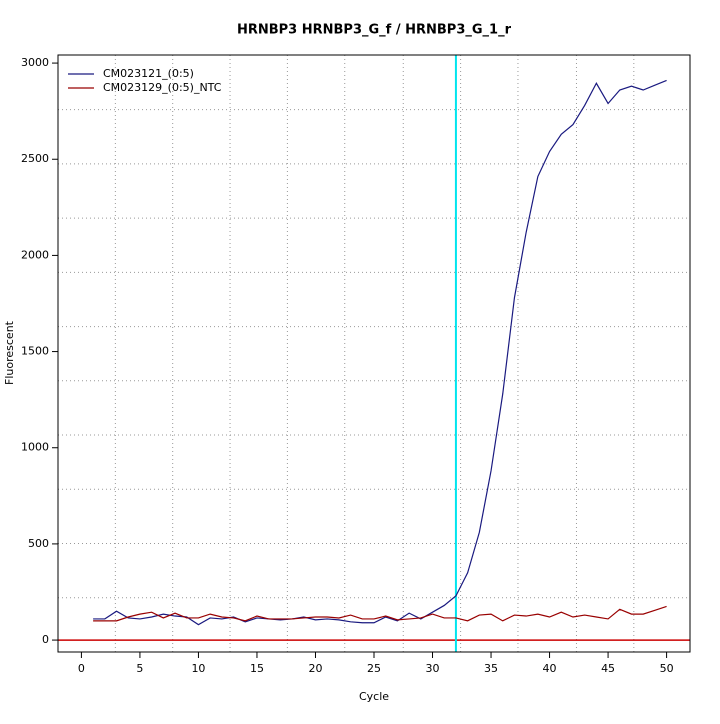 Image resolution: width=720 pixels, height=724 pixels. Describe the element at coordinates (139, 668) in the screenshot. I see `x-tick-label: 5` at that location.